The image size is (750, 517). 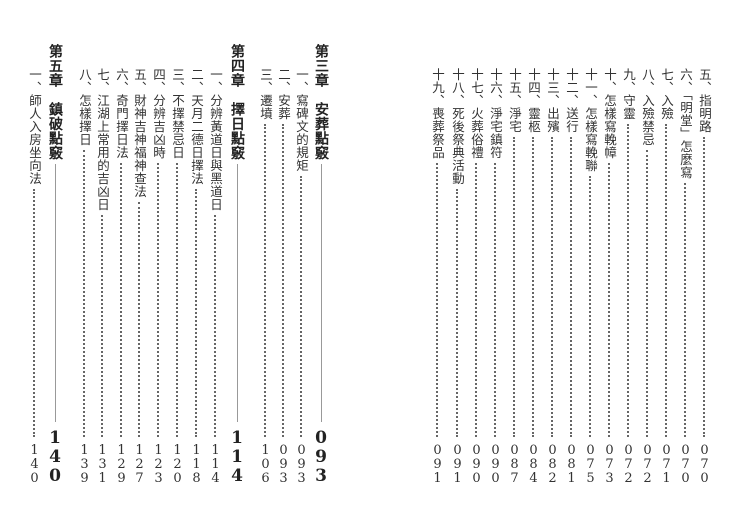 I want to click on toc-entry: 二、天月二德日擇法 118, so click(x=196, y=262).